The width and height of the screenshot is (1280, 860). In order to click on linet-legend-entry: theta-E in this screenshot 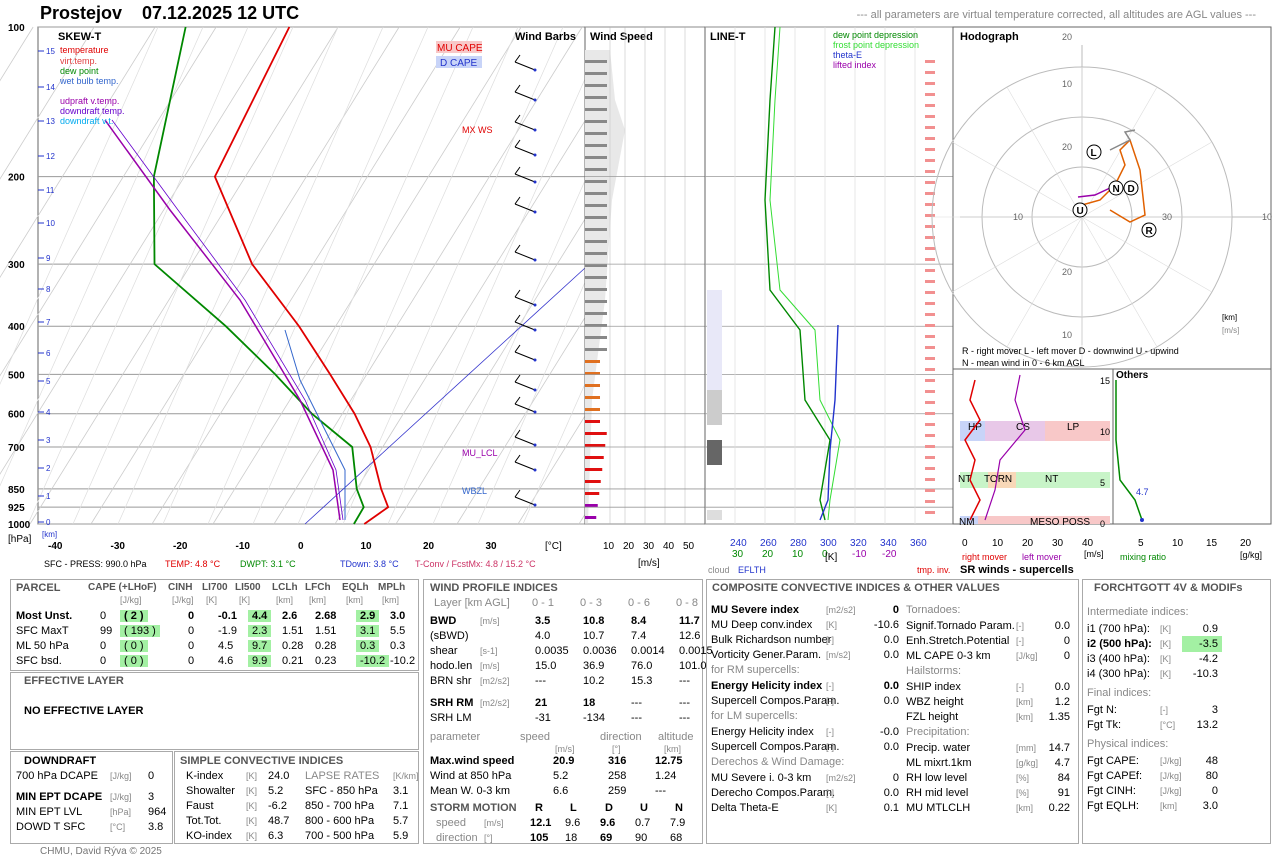, I will do `click(847, 55)`.